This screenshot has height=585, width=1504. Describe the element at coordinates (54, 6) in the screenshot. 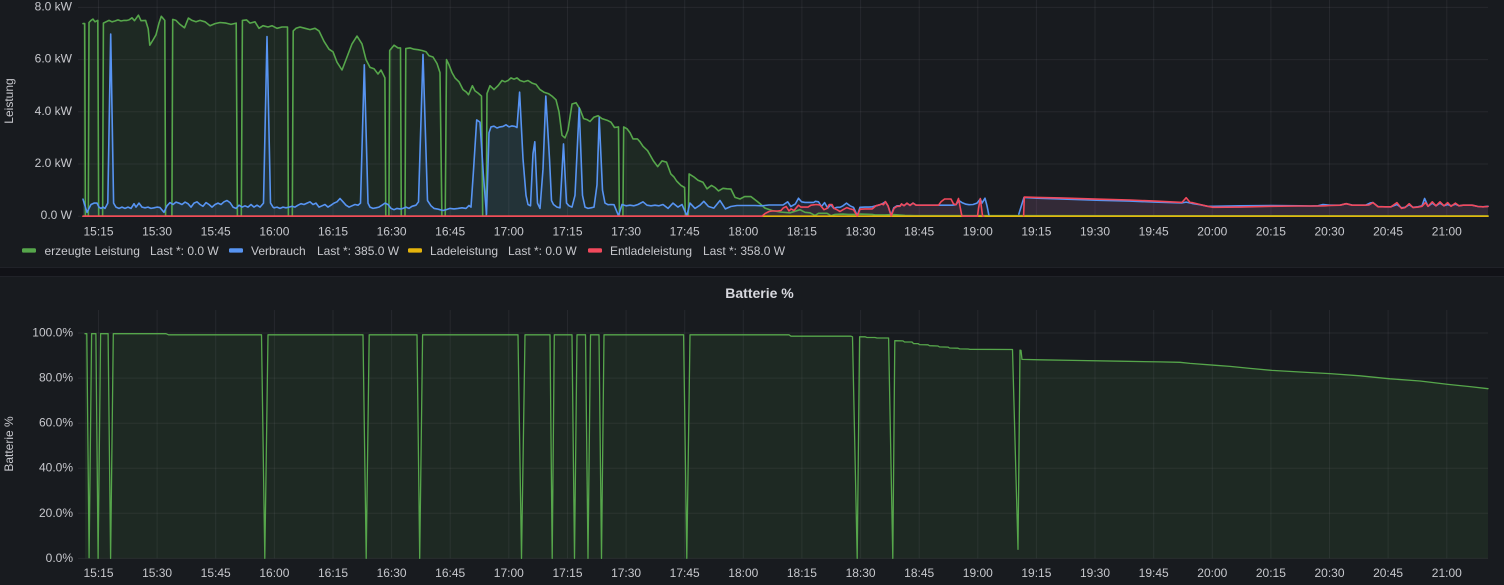

I see `svg-text: 8.0 kW` at that location.